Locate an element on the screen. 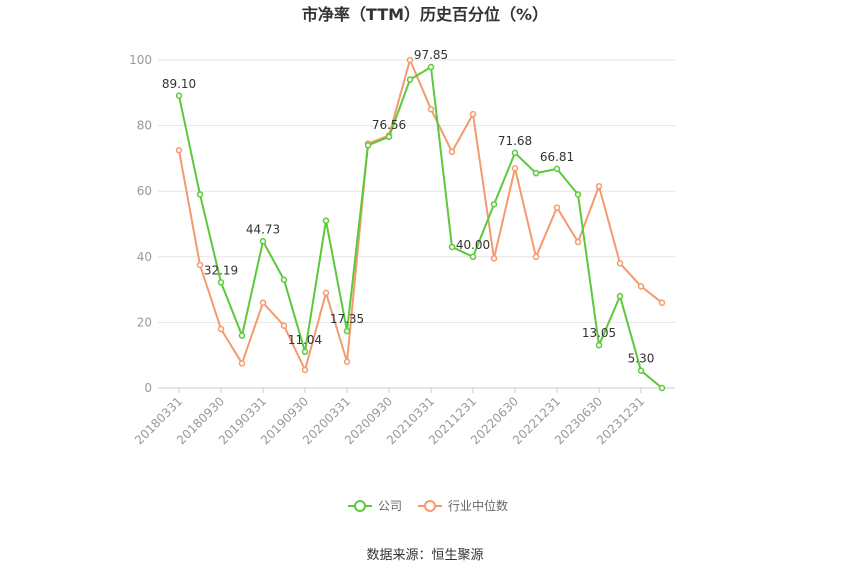 This screenshot has width=850, height=575. data-label: 11.04 is located at coordinates (305, 340).